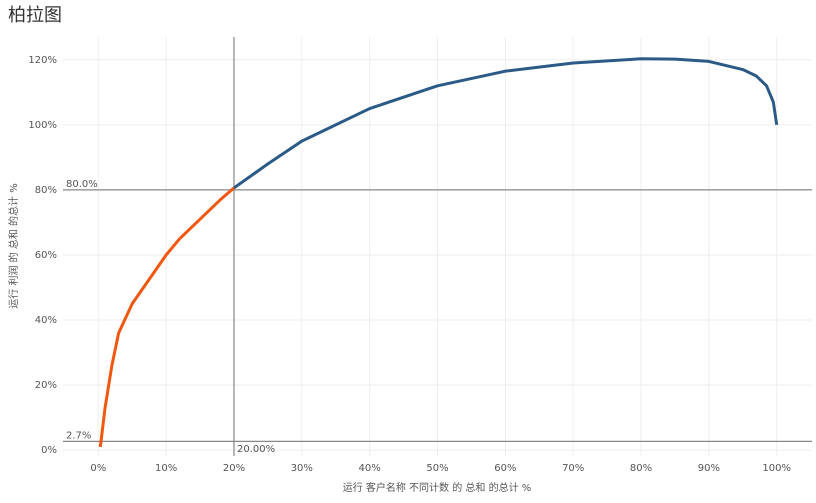  What do you see at coordinates (302, 468) in the screenshot?
I see `x-tick-label: 30%` at bounding box center [302, 468].